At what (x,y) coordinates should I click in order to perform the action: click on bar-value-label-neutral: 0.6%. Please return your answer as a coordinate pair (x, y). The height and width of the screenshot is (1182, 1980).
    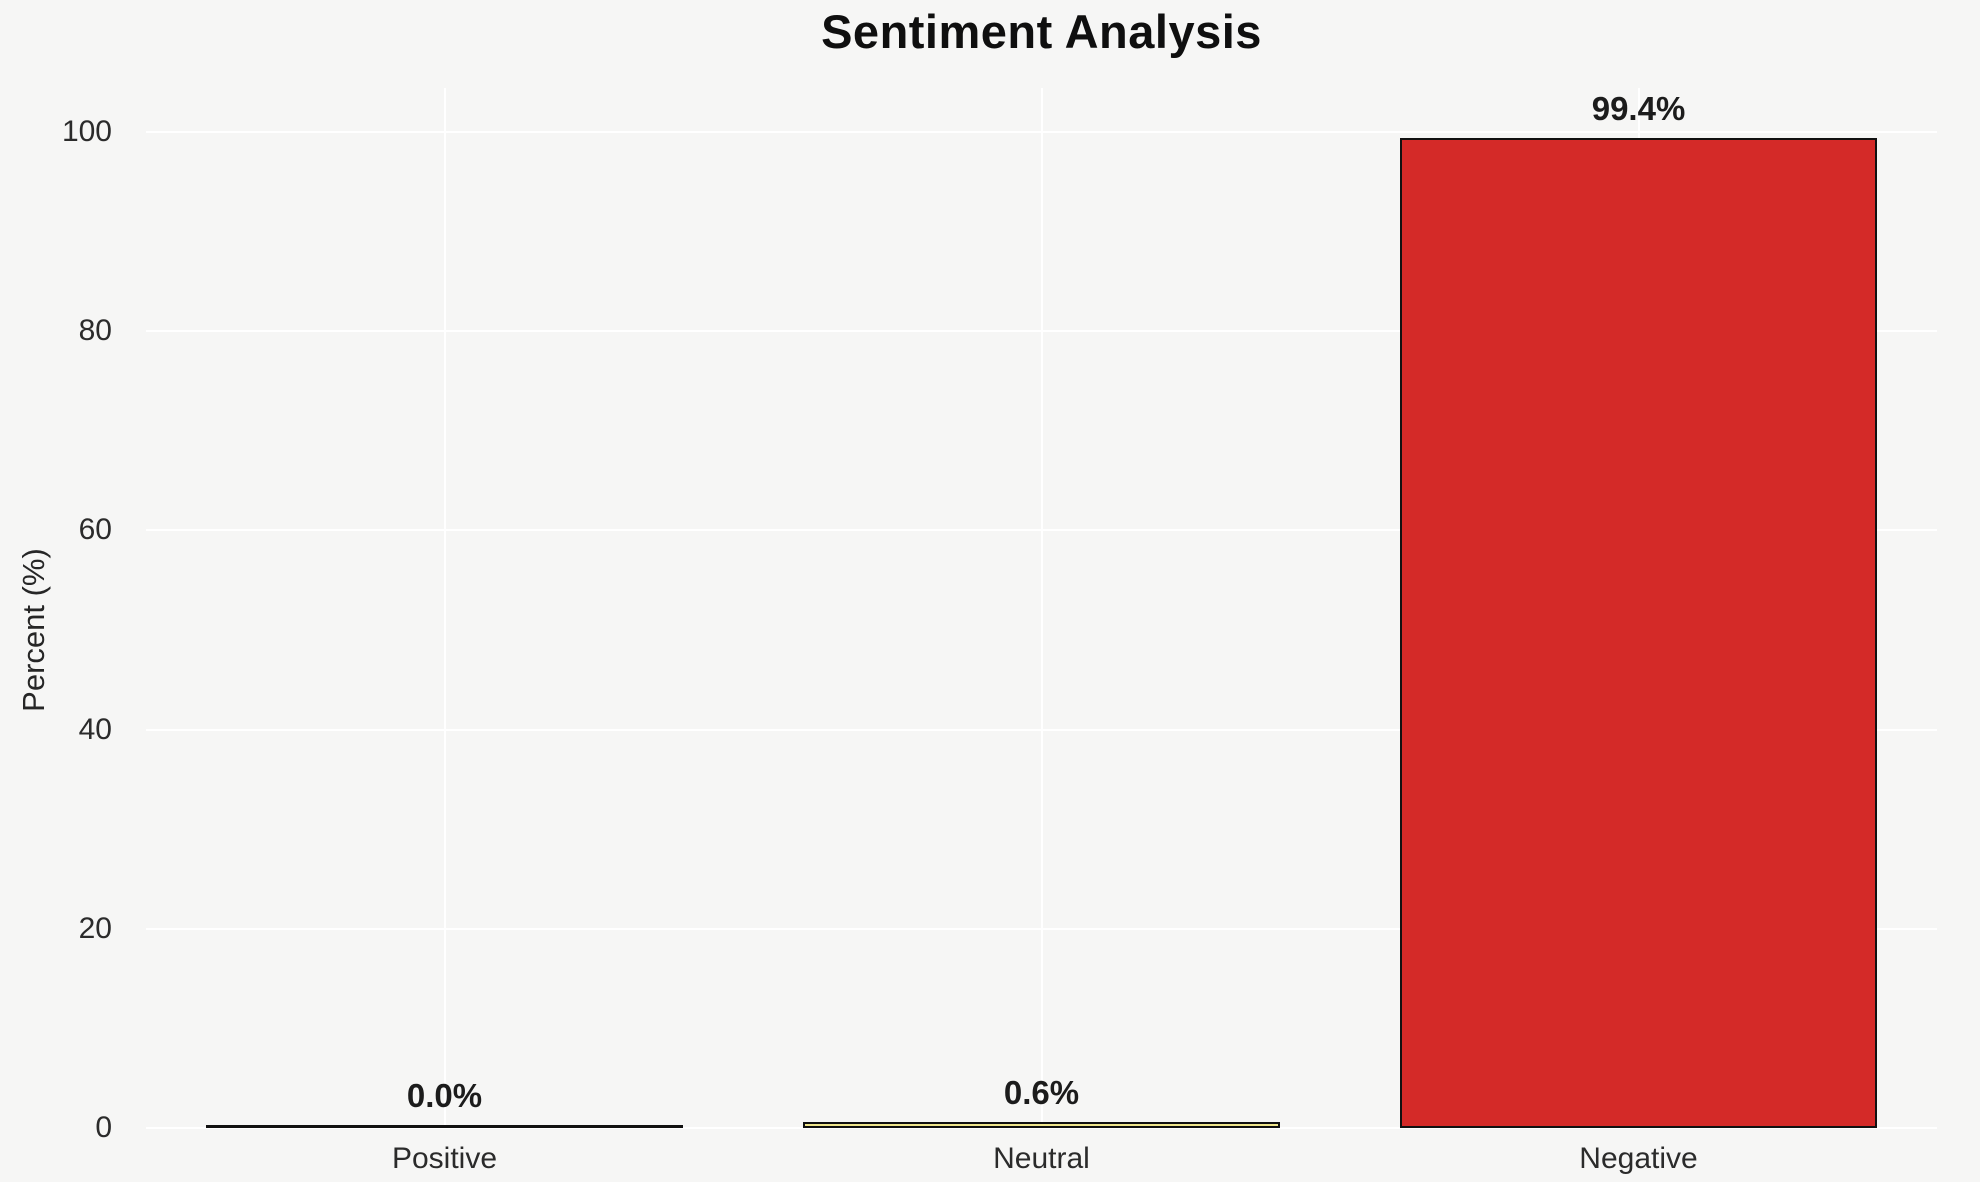
    Looking at the image, I should click on (1041, 1092).